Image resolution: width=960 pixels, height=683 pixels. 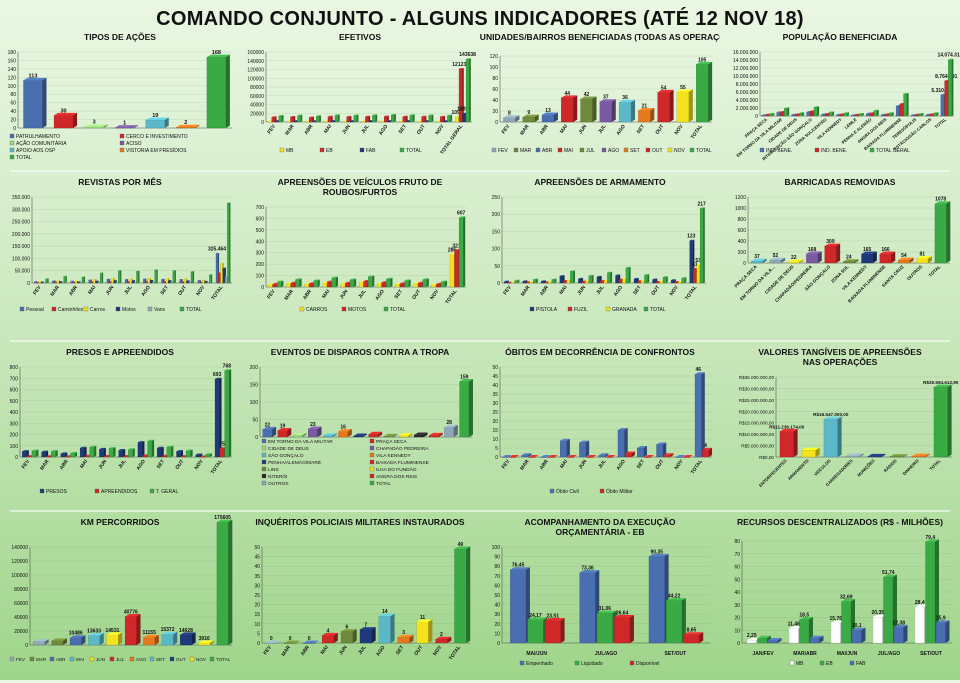 I want to click on y-tick-label: 45, so click(x=495, y=377).